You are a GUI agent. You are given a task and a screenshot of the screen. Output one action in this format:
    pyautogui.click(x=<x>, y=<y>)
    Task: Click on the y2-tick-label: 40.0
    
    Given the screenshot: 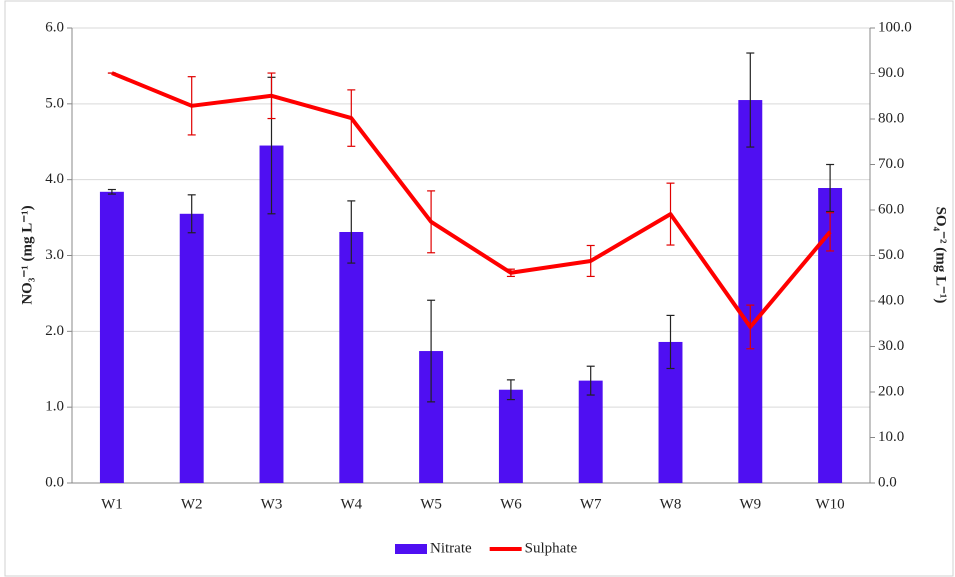 What is the action you would take?
    pyautogui.click(x=891, y=300)
    